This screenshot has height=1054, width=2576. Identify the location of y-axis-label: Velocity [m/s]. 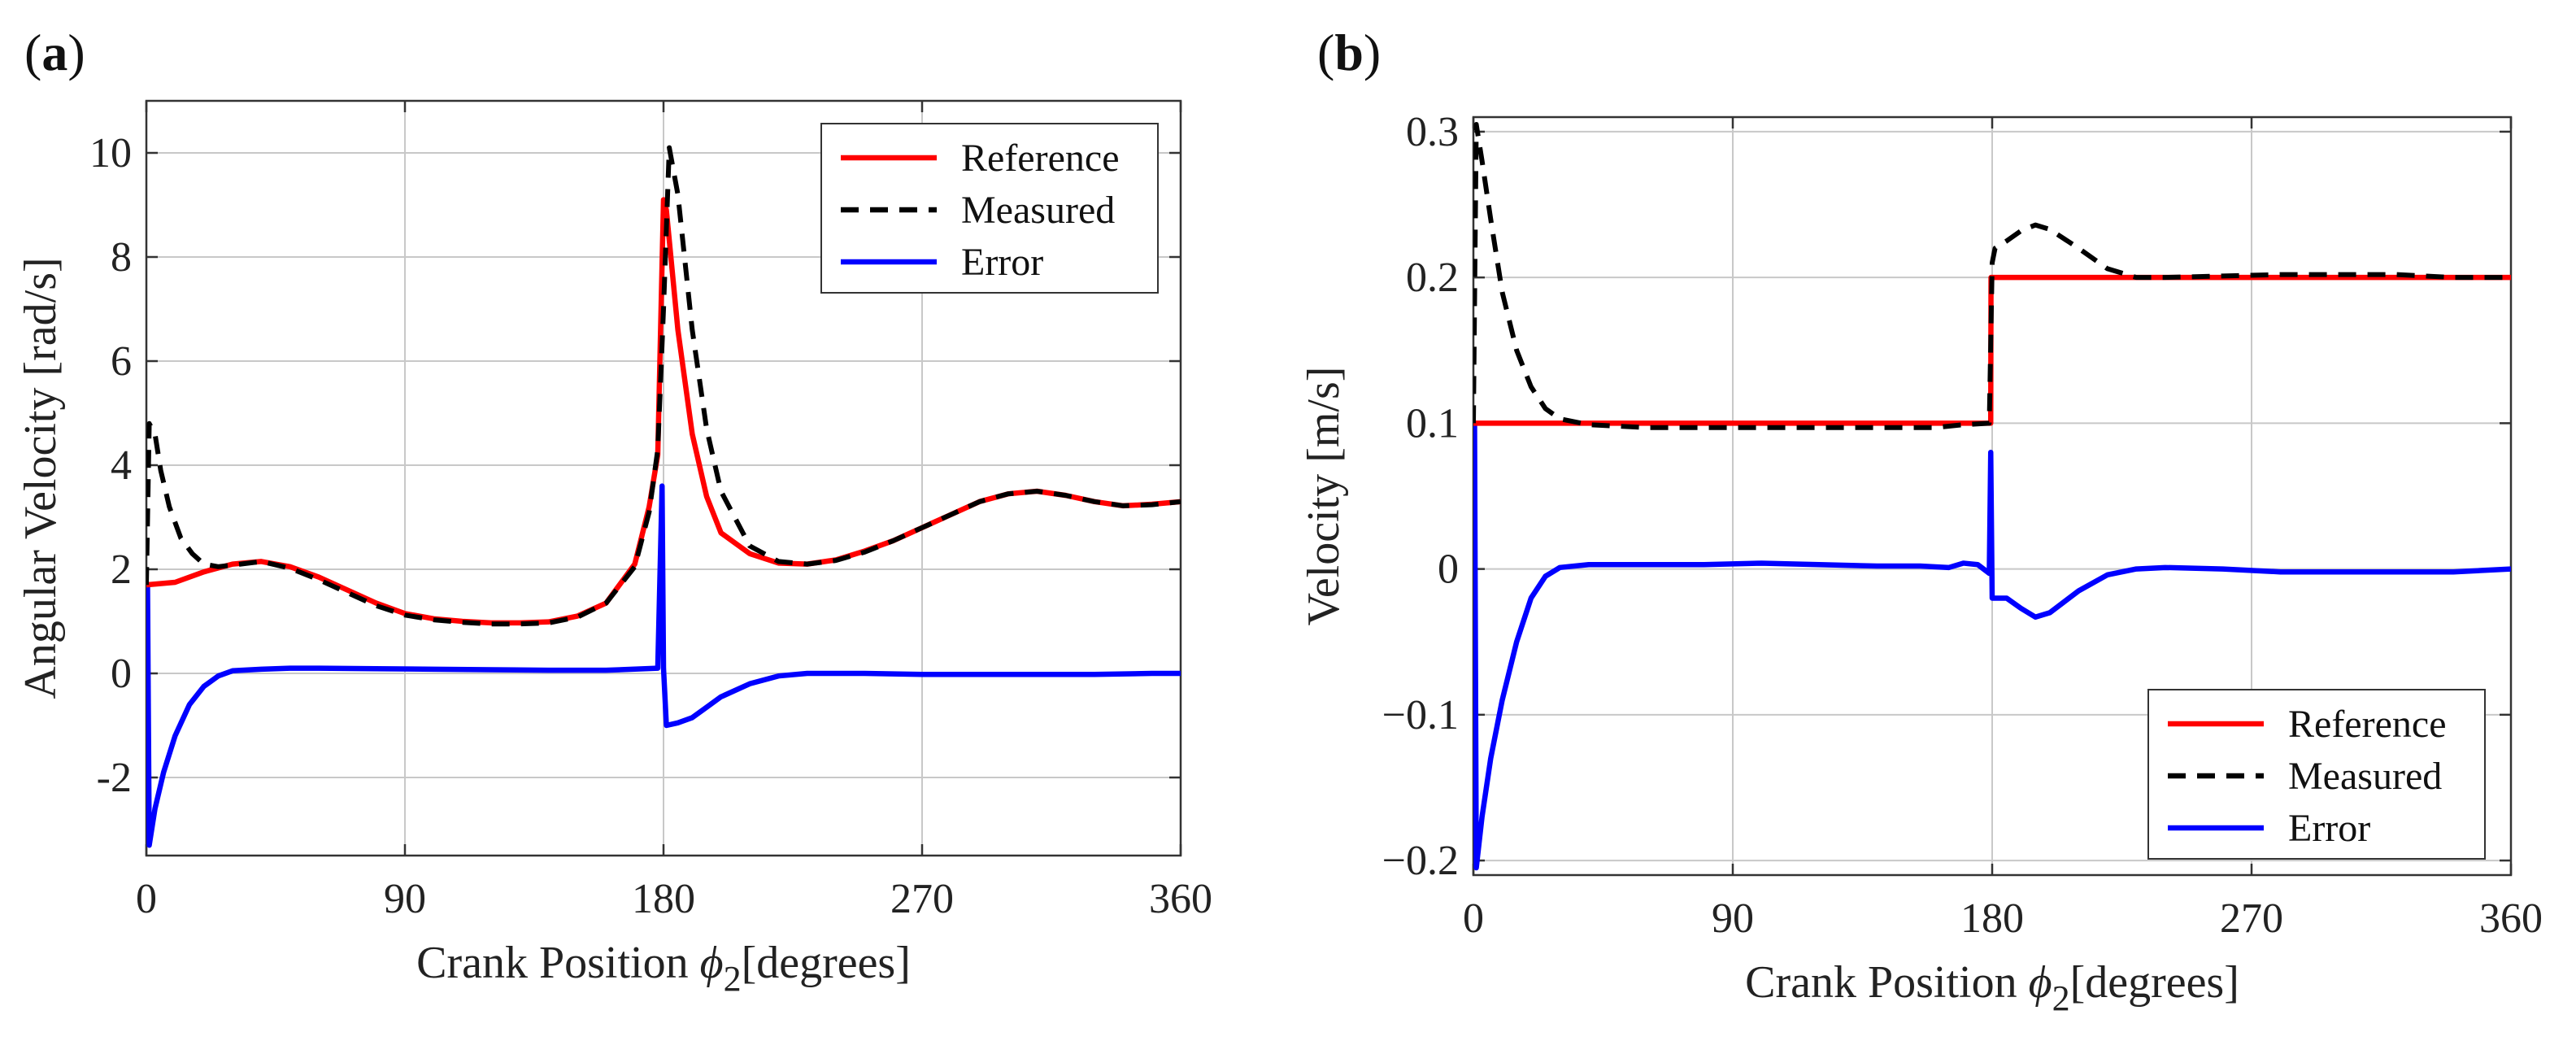
(1324, 496).